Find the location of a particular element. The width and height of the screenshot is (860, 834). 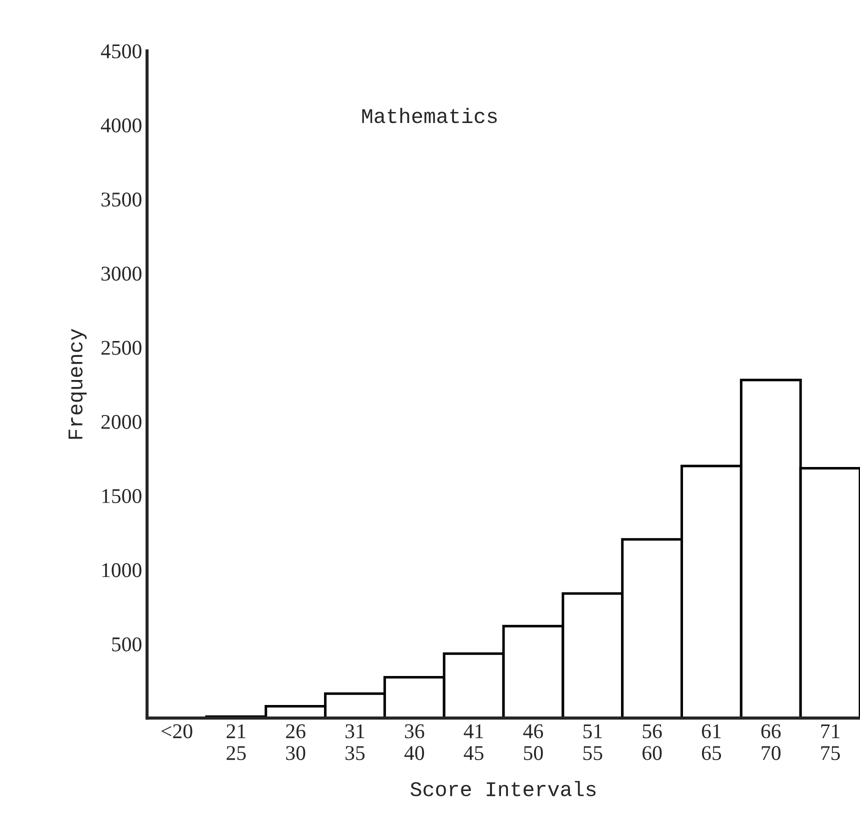

x-tick-label: 56 60 is located at coordinates (652, 742).